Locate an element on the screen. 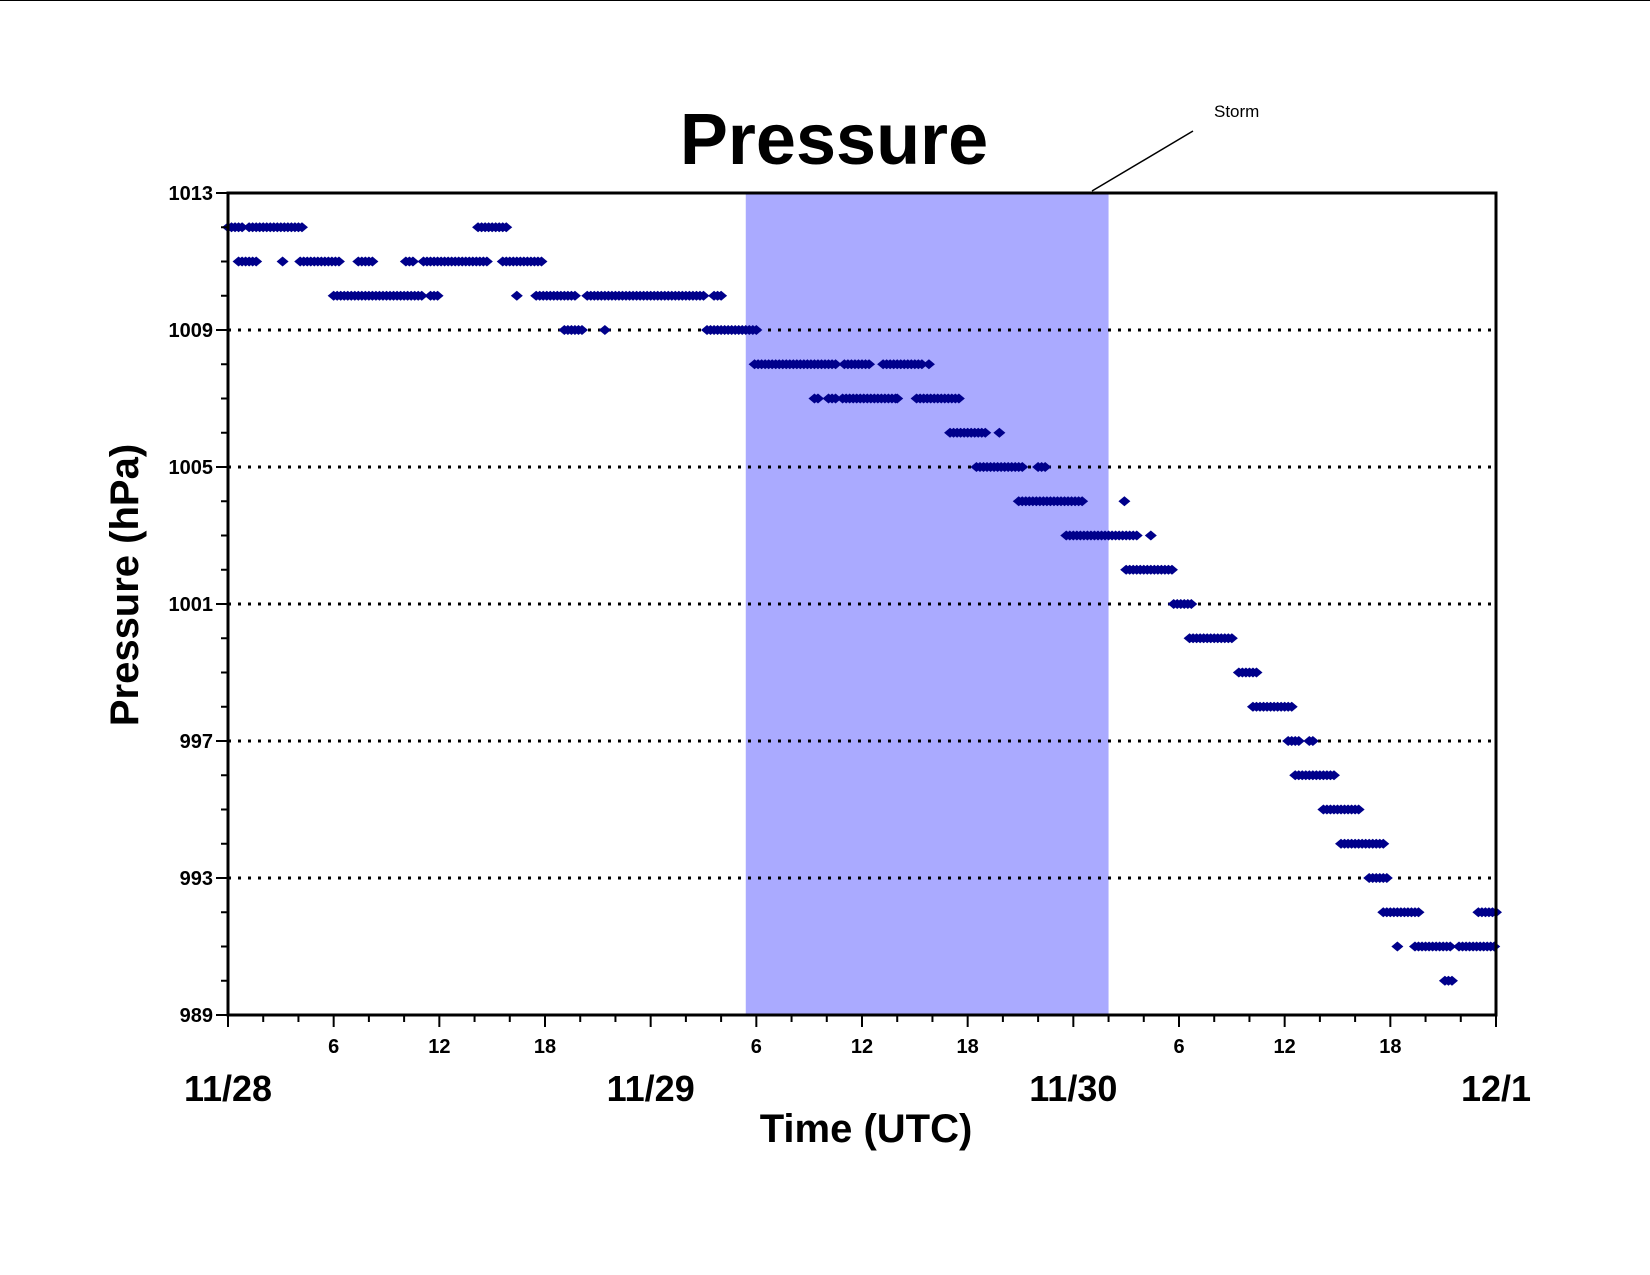 This screenshot has height=1275, width=1650. x-date-label: 12/1 is located at coordinates (1496, 1088).